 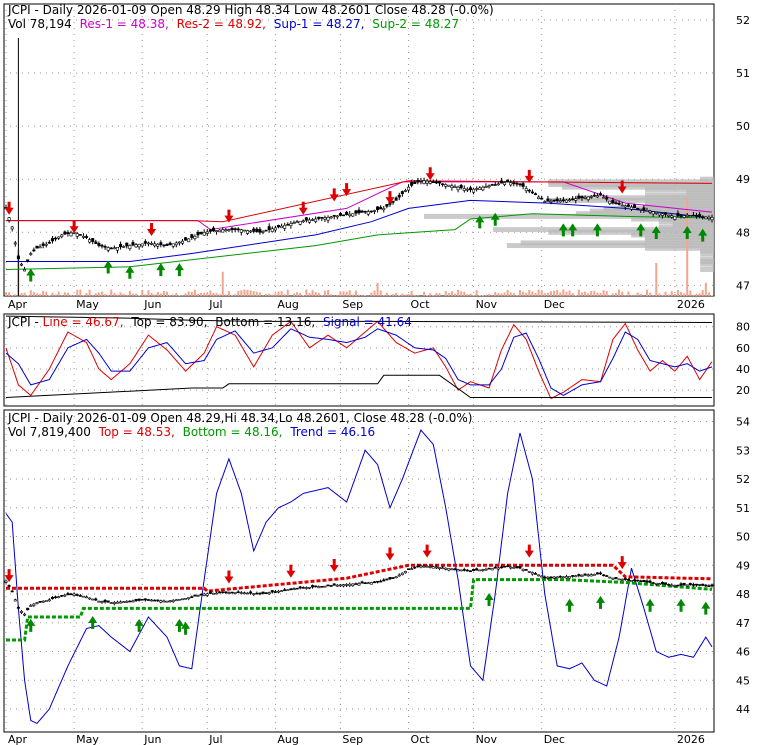 What do you see at coordinates (495, 219) in the screenshot?
I see `buy-arrow-icon` at bounding box center [495, 219].